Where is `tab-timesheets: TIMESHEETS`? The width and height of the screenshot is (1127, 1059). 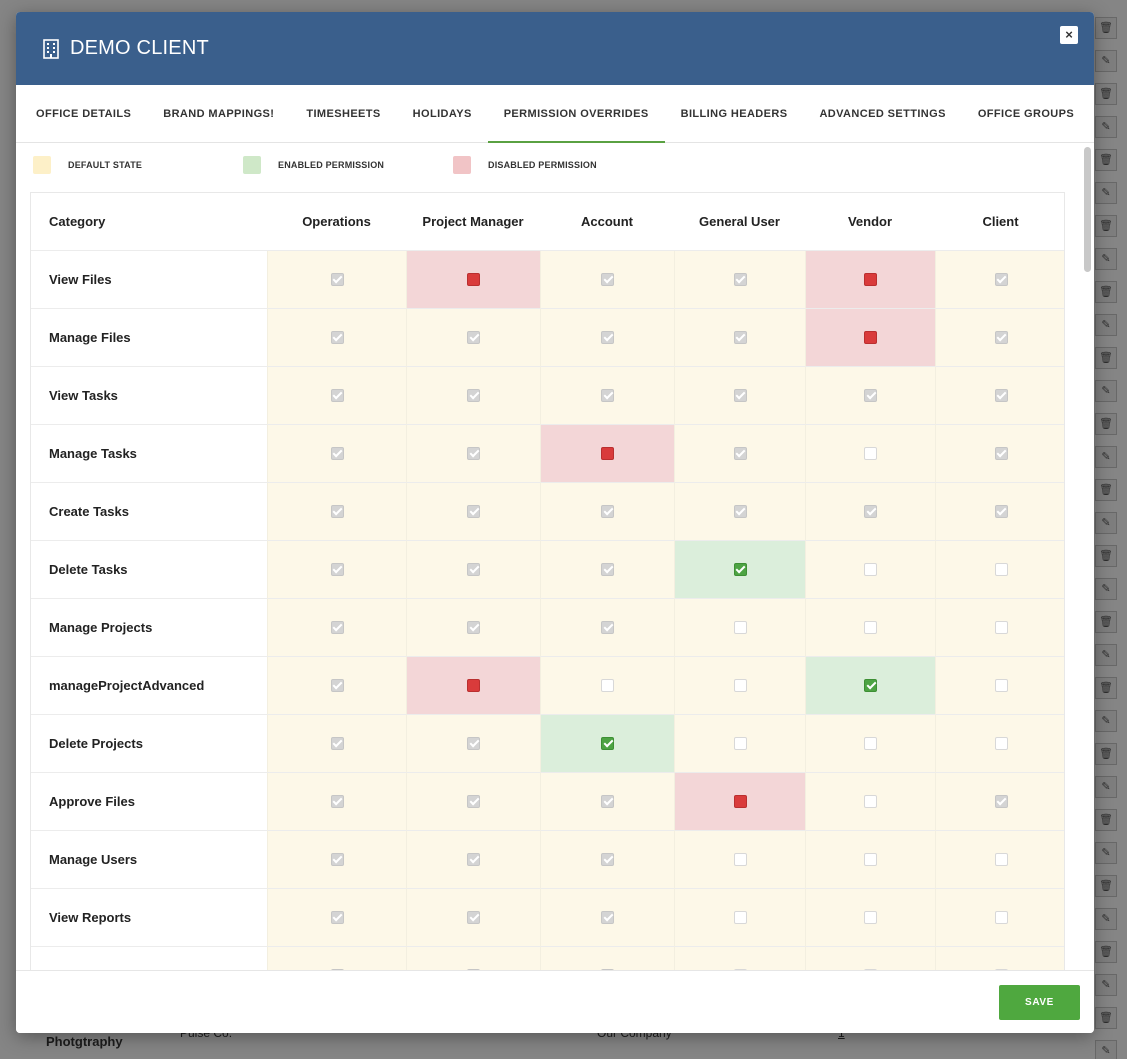
tab-timesheets: TIMESHEETS is located at coordinates (343, 113).